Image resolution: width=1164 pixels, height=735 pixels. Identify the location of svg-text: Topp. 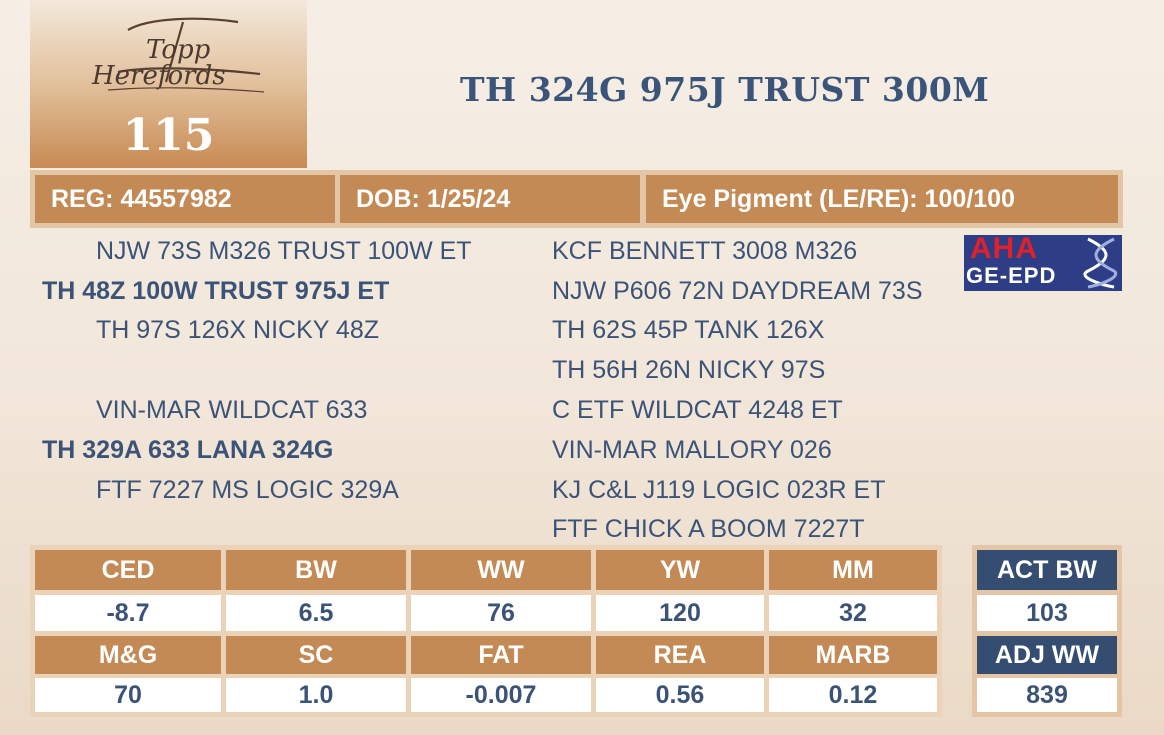
(178, 50).